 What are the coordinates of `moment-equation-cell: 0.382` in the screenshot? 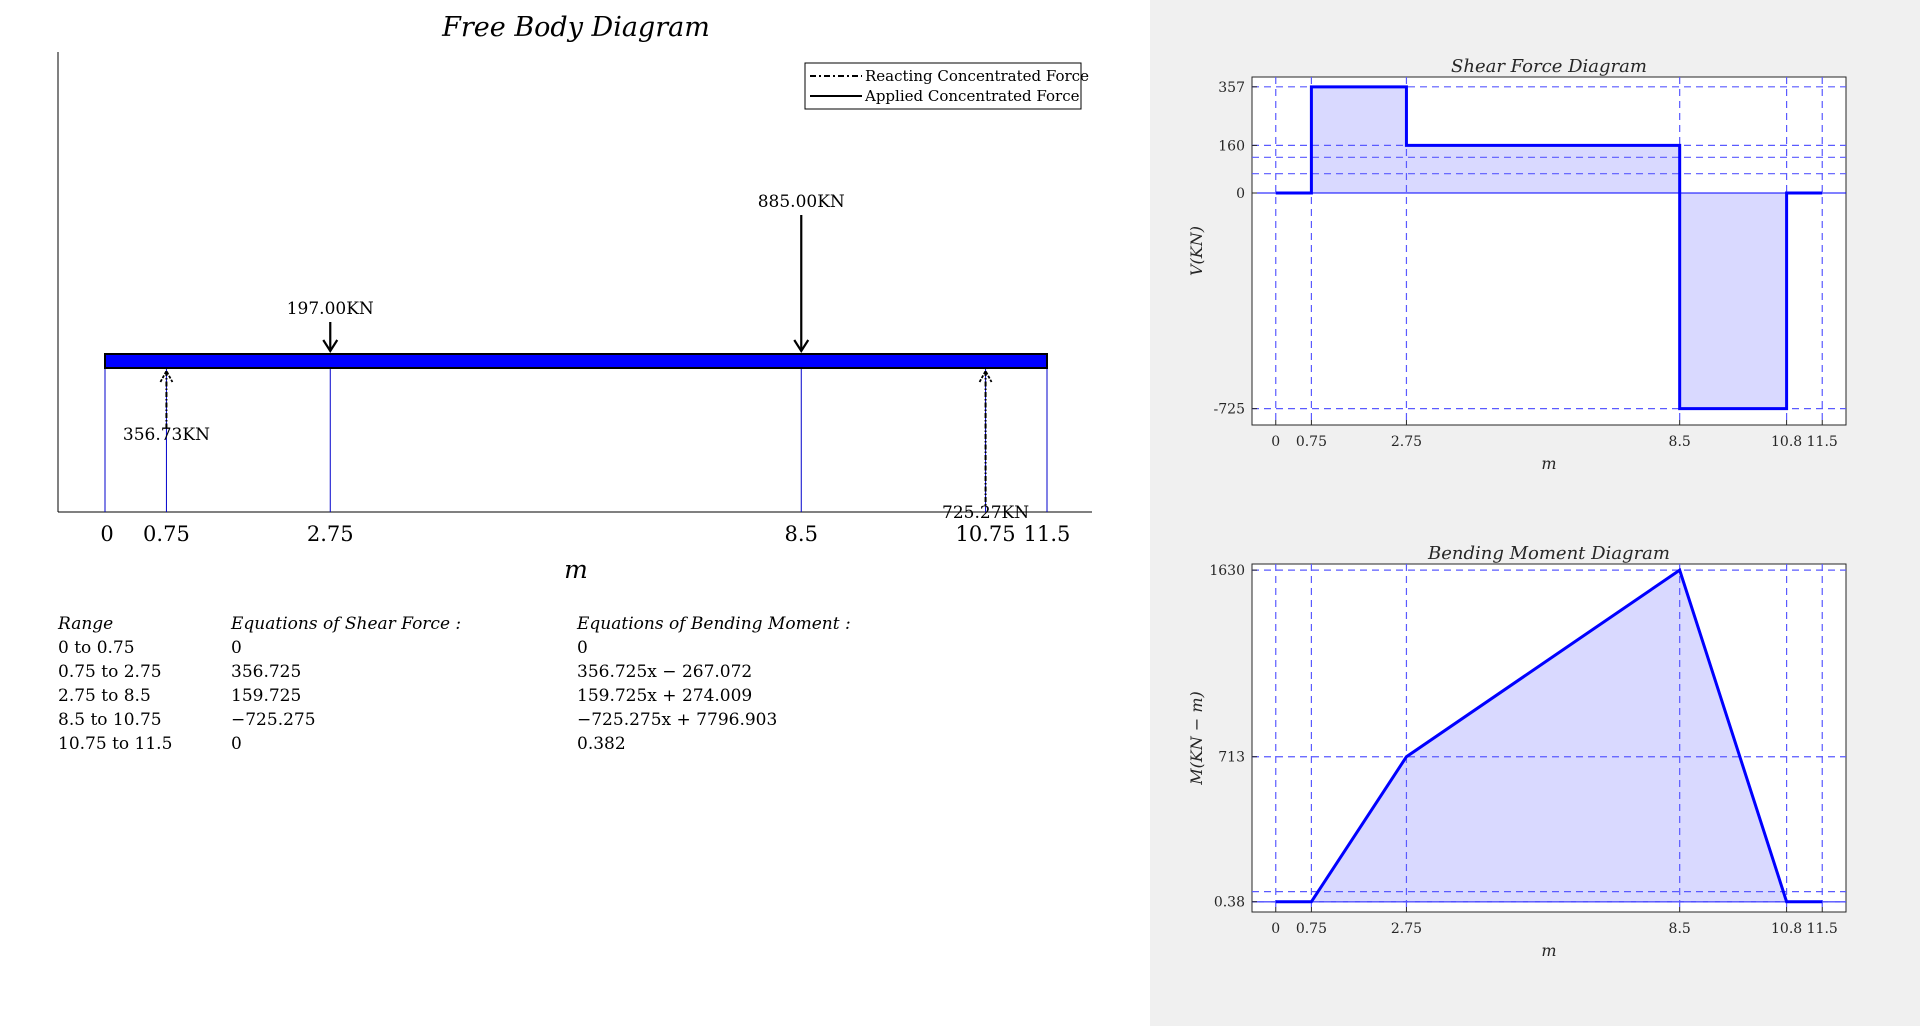 It's located at (601, 744).